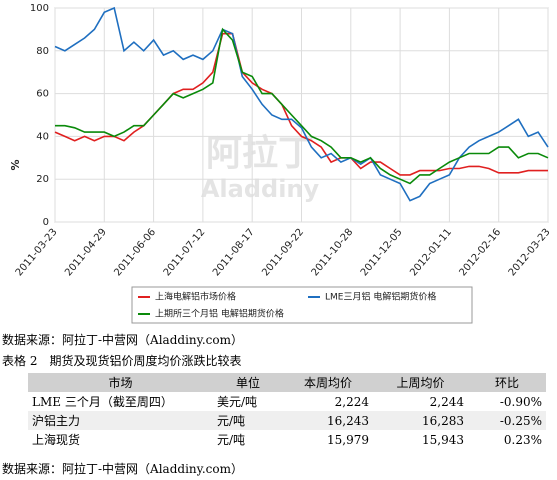 The height and width of the screenshot is (480, 557). What do you see at coordinates (328, 420) in the screenshot?
I see `table-cell: 16,243` at bounding box center [328, 420].